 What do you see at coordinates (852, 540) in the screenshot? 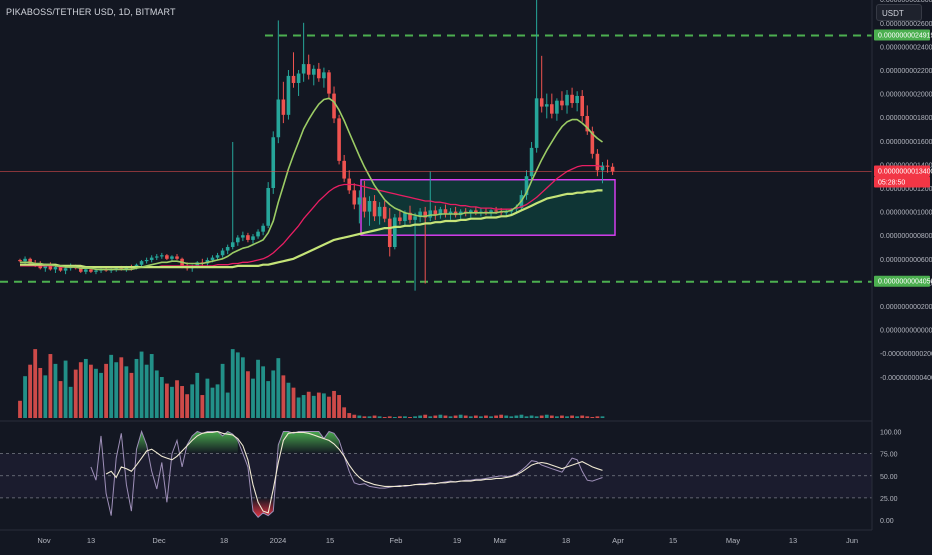
I see `time-axis-label: Jun` at bounding box center [852, 540].